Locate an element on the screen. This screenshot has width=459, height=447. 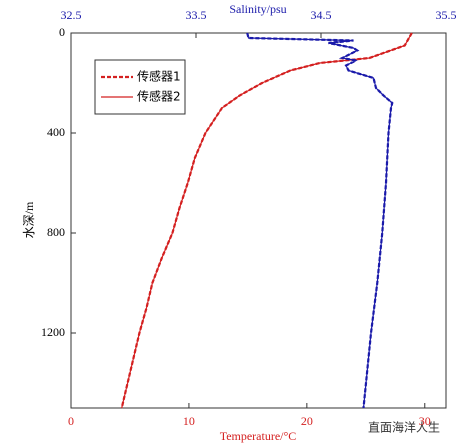
y-tick-label: 1200 is located at coordinates (53, 332).